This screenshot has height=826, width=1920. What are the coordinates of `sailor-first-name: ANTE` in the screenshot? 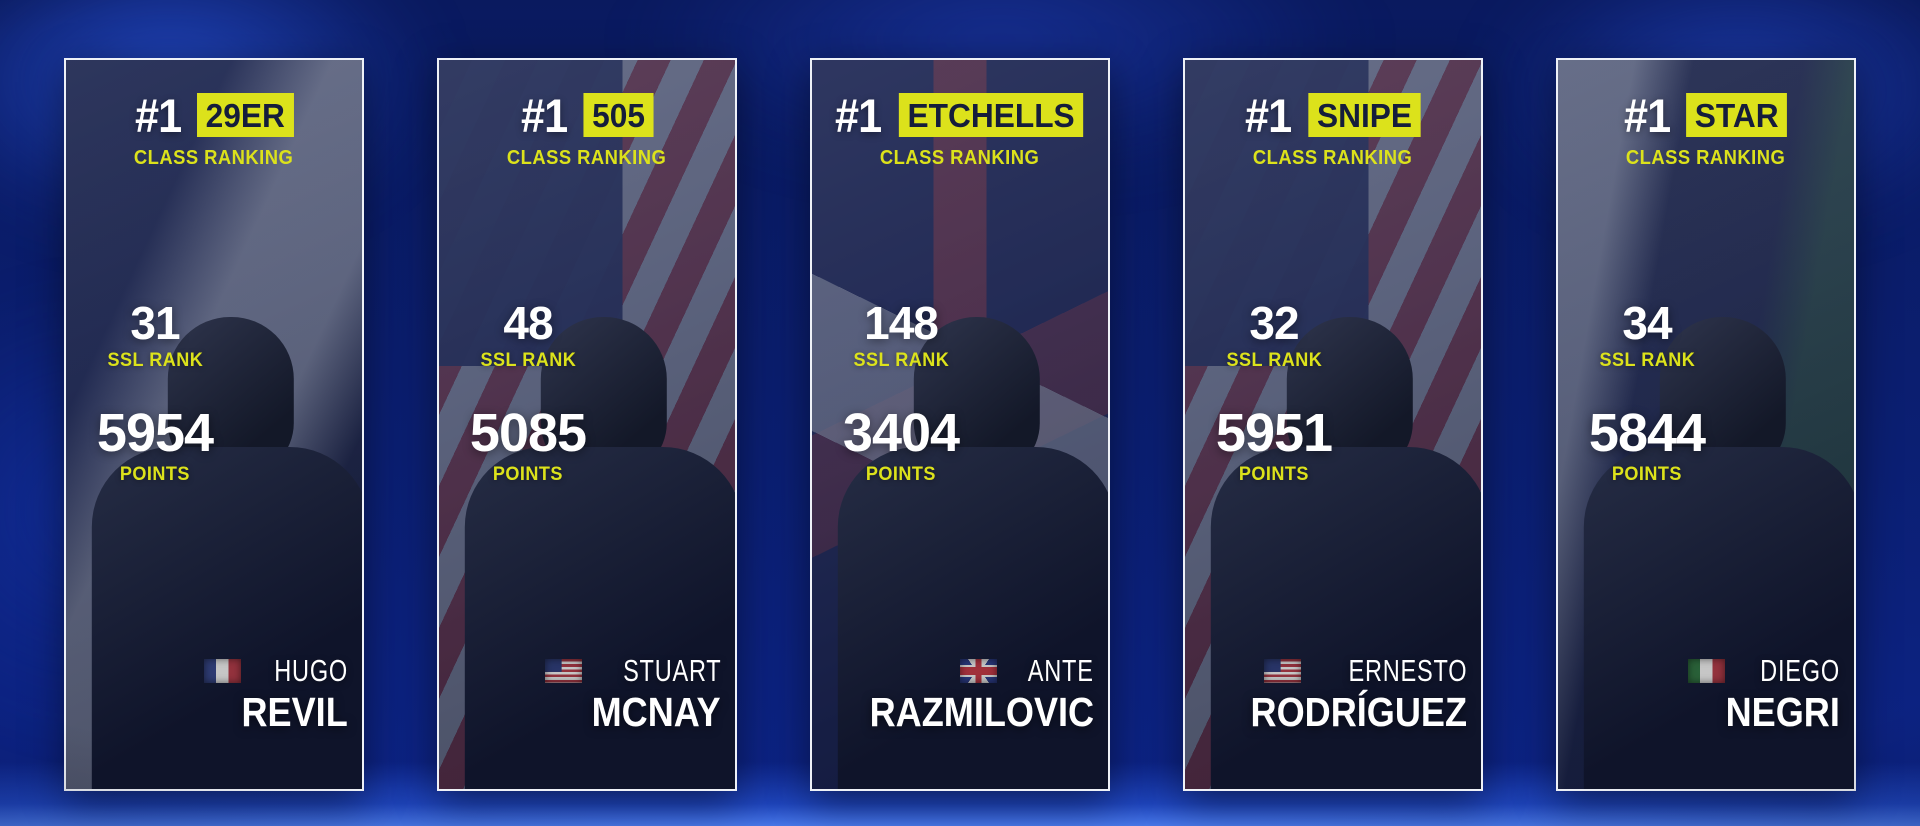 It's located at (1061, 670).